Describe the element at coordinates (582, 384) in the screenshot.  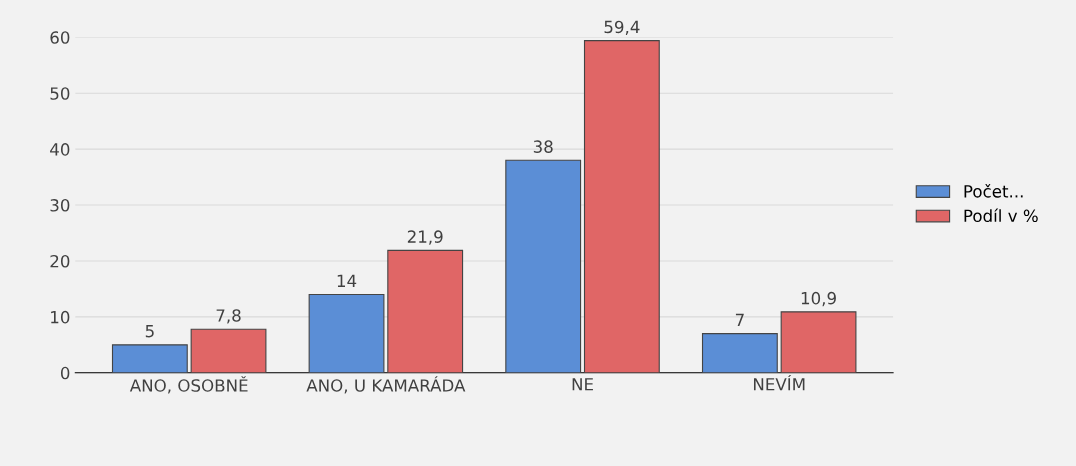
I see `x-tick-label: NE` at that location.